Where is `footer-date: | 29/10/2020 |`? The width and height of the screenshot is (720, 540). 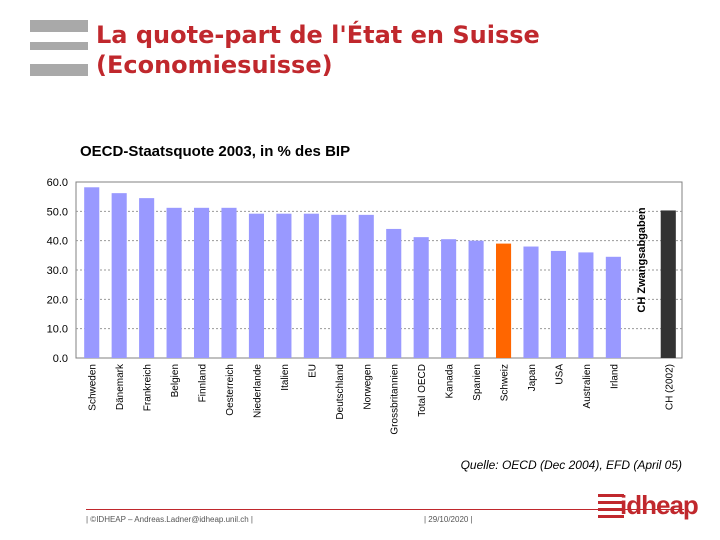
footer-date: | 29/10/2020 | is located at coordinates (448, 519).